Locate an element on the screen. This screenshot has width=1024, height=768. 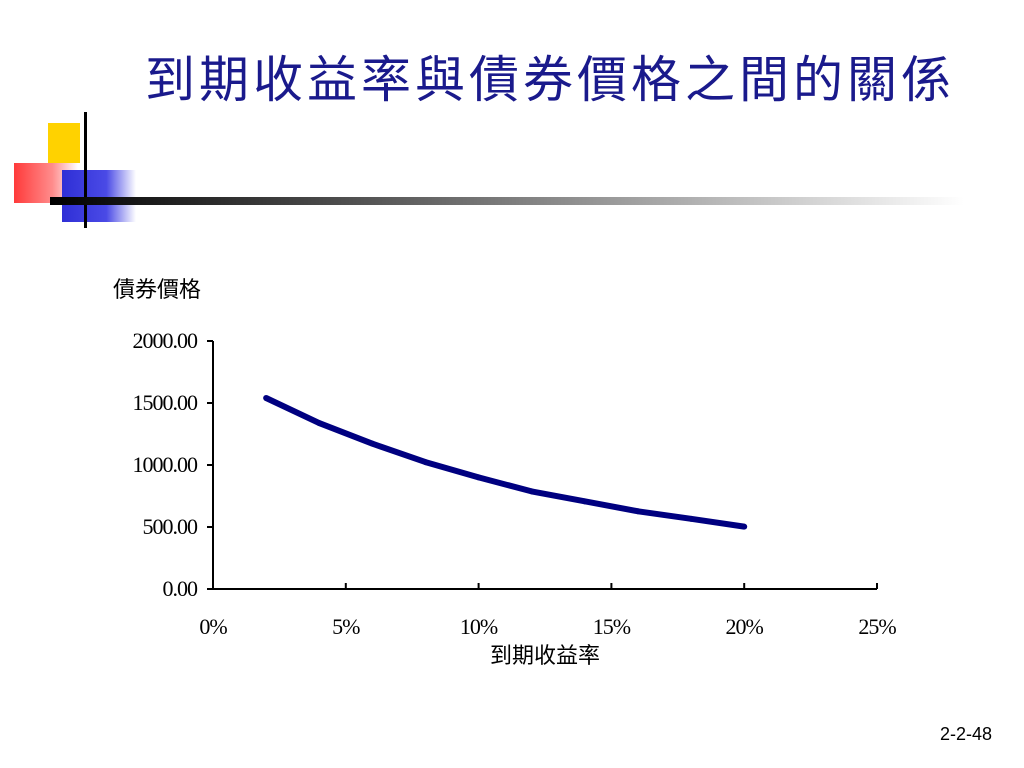
x-tick-label: 0% is located at coordinates (213, 626).